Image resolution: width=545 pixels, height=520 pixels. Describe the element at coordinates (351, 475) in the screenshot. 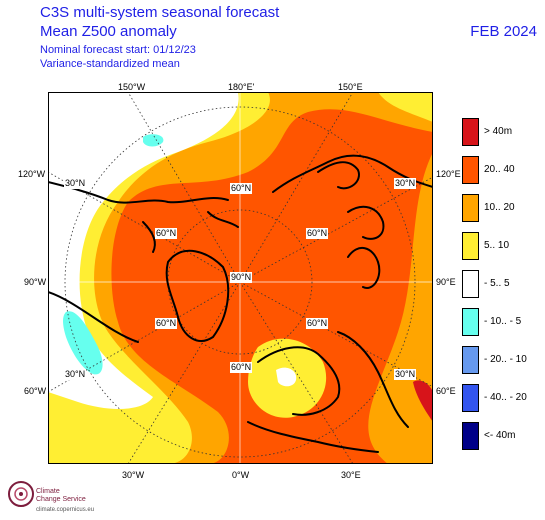

I see `lon-label-bottom-3: 30°E` at that location.